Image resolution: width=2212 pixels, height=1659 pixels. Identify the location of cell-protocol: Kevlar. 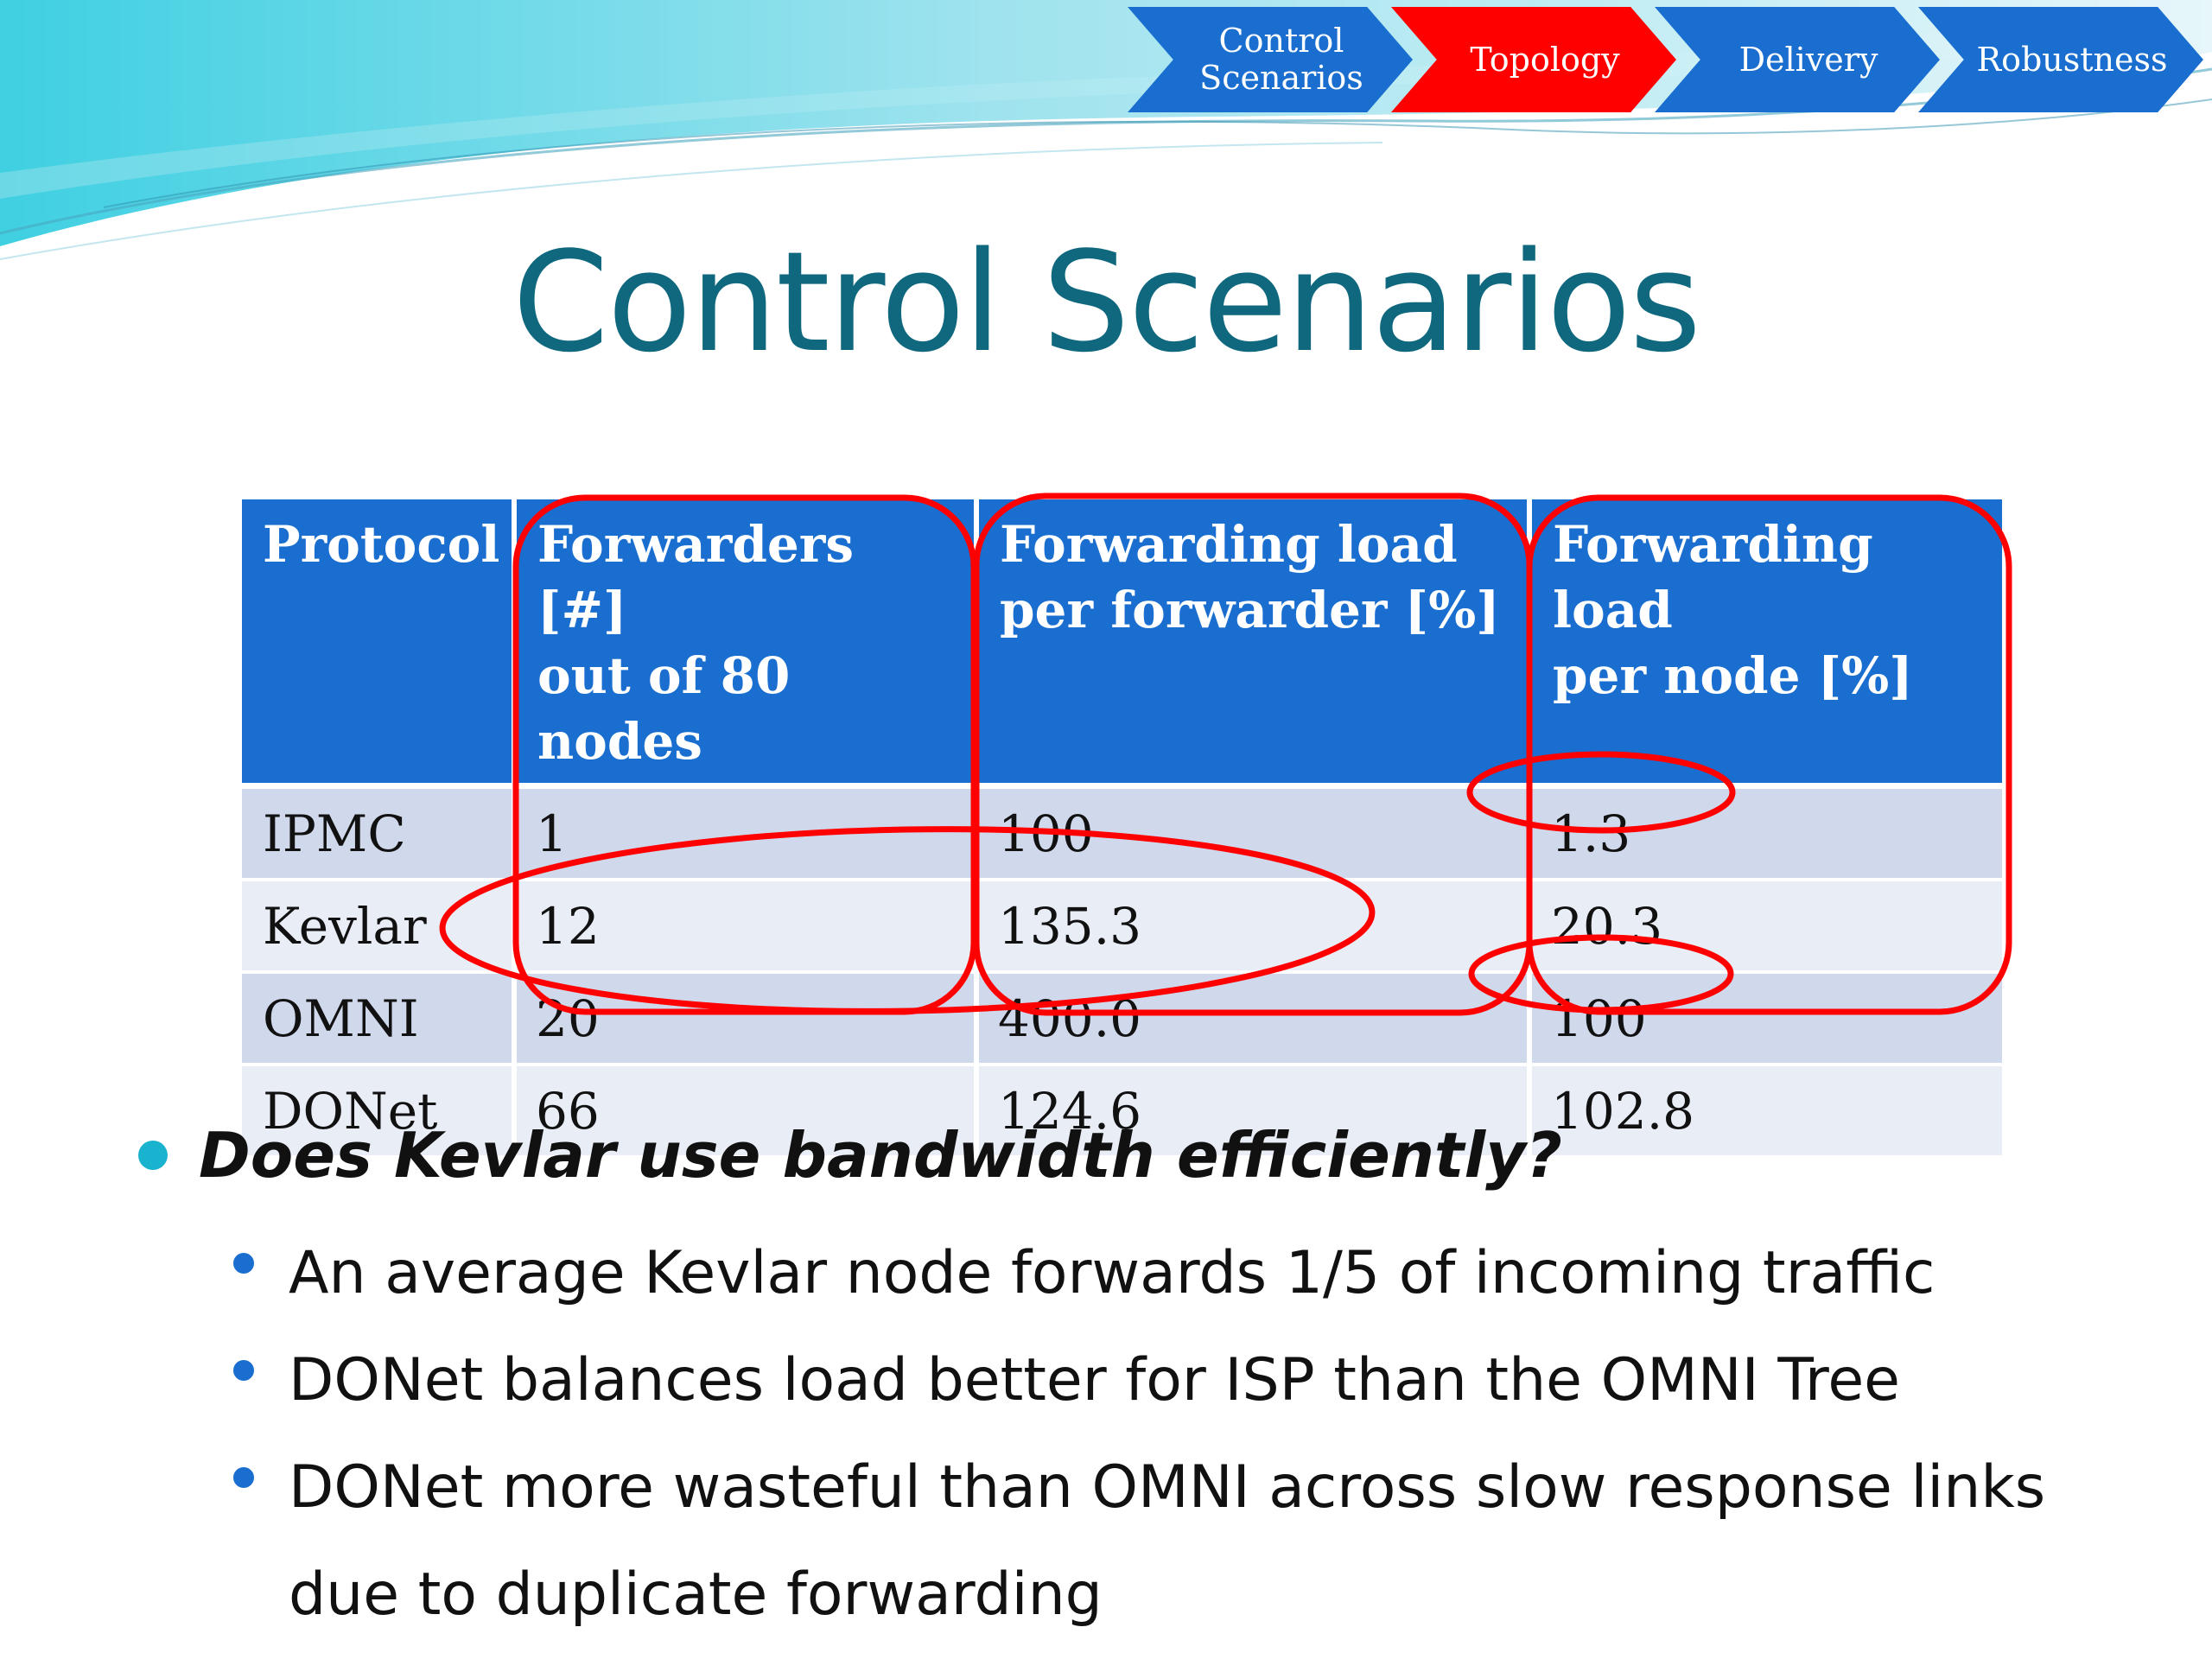
(379, 927).